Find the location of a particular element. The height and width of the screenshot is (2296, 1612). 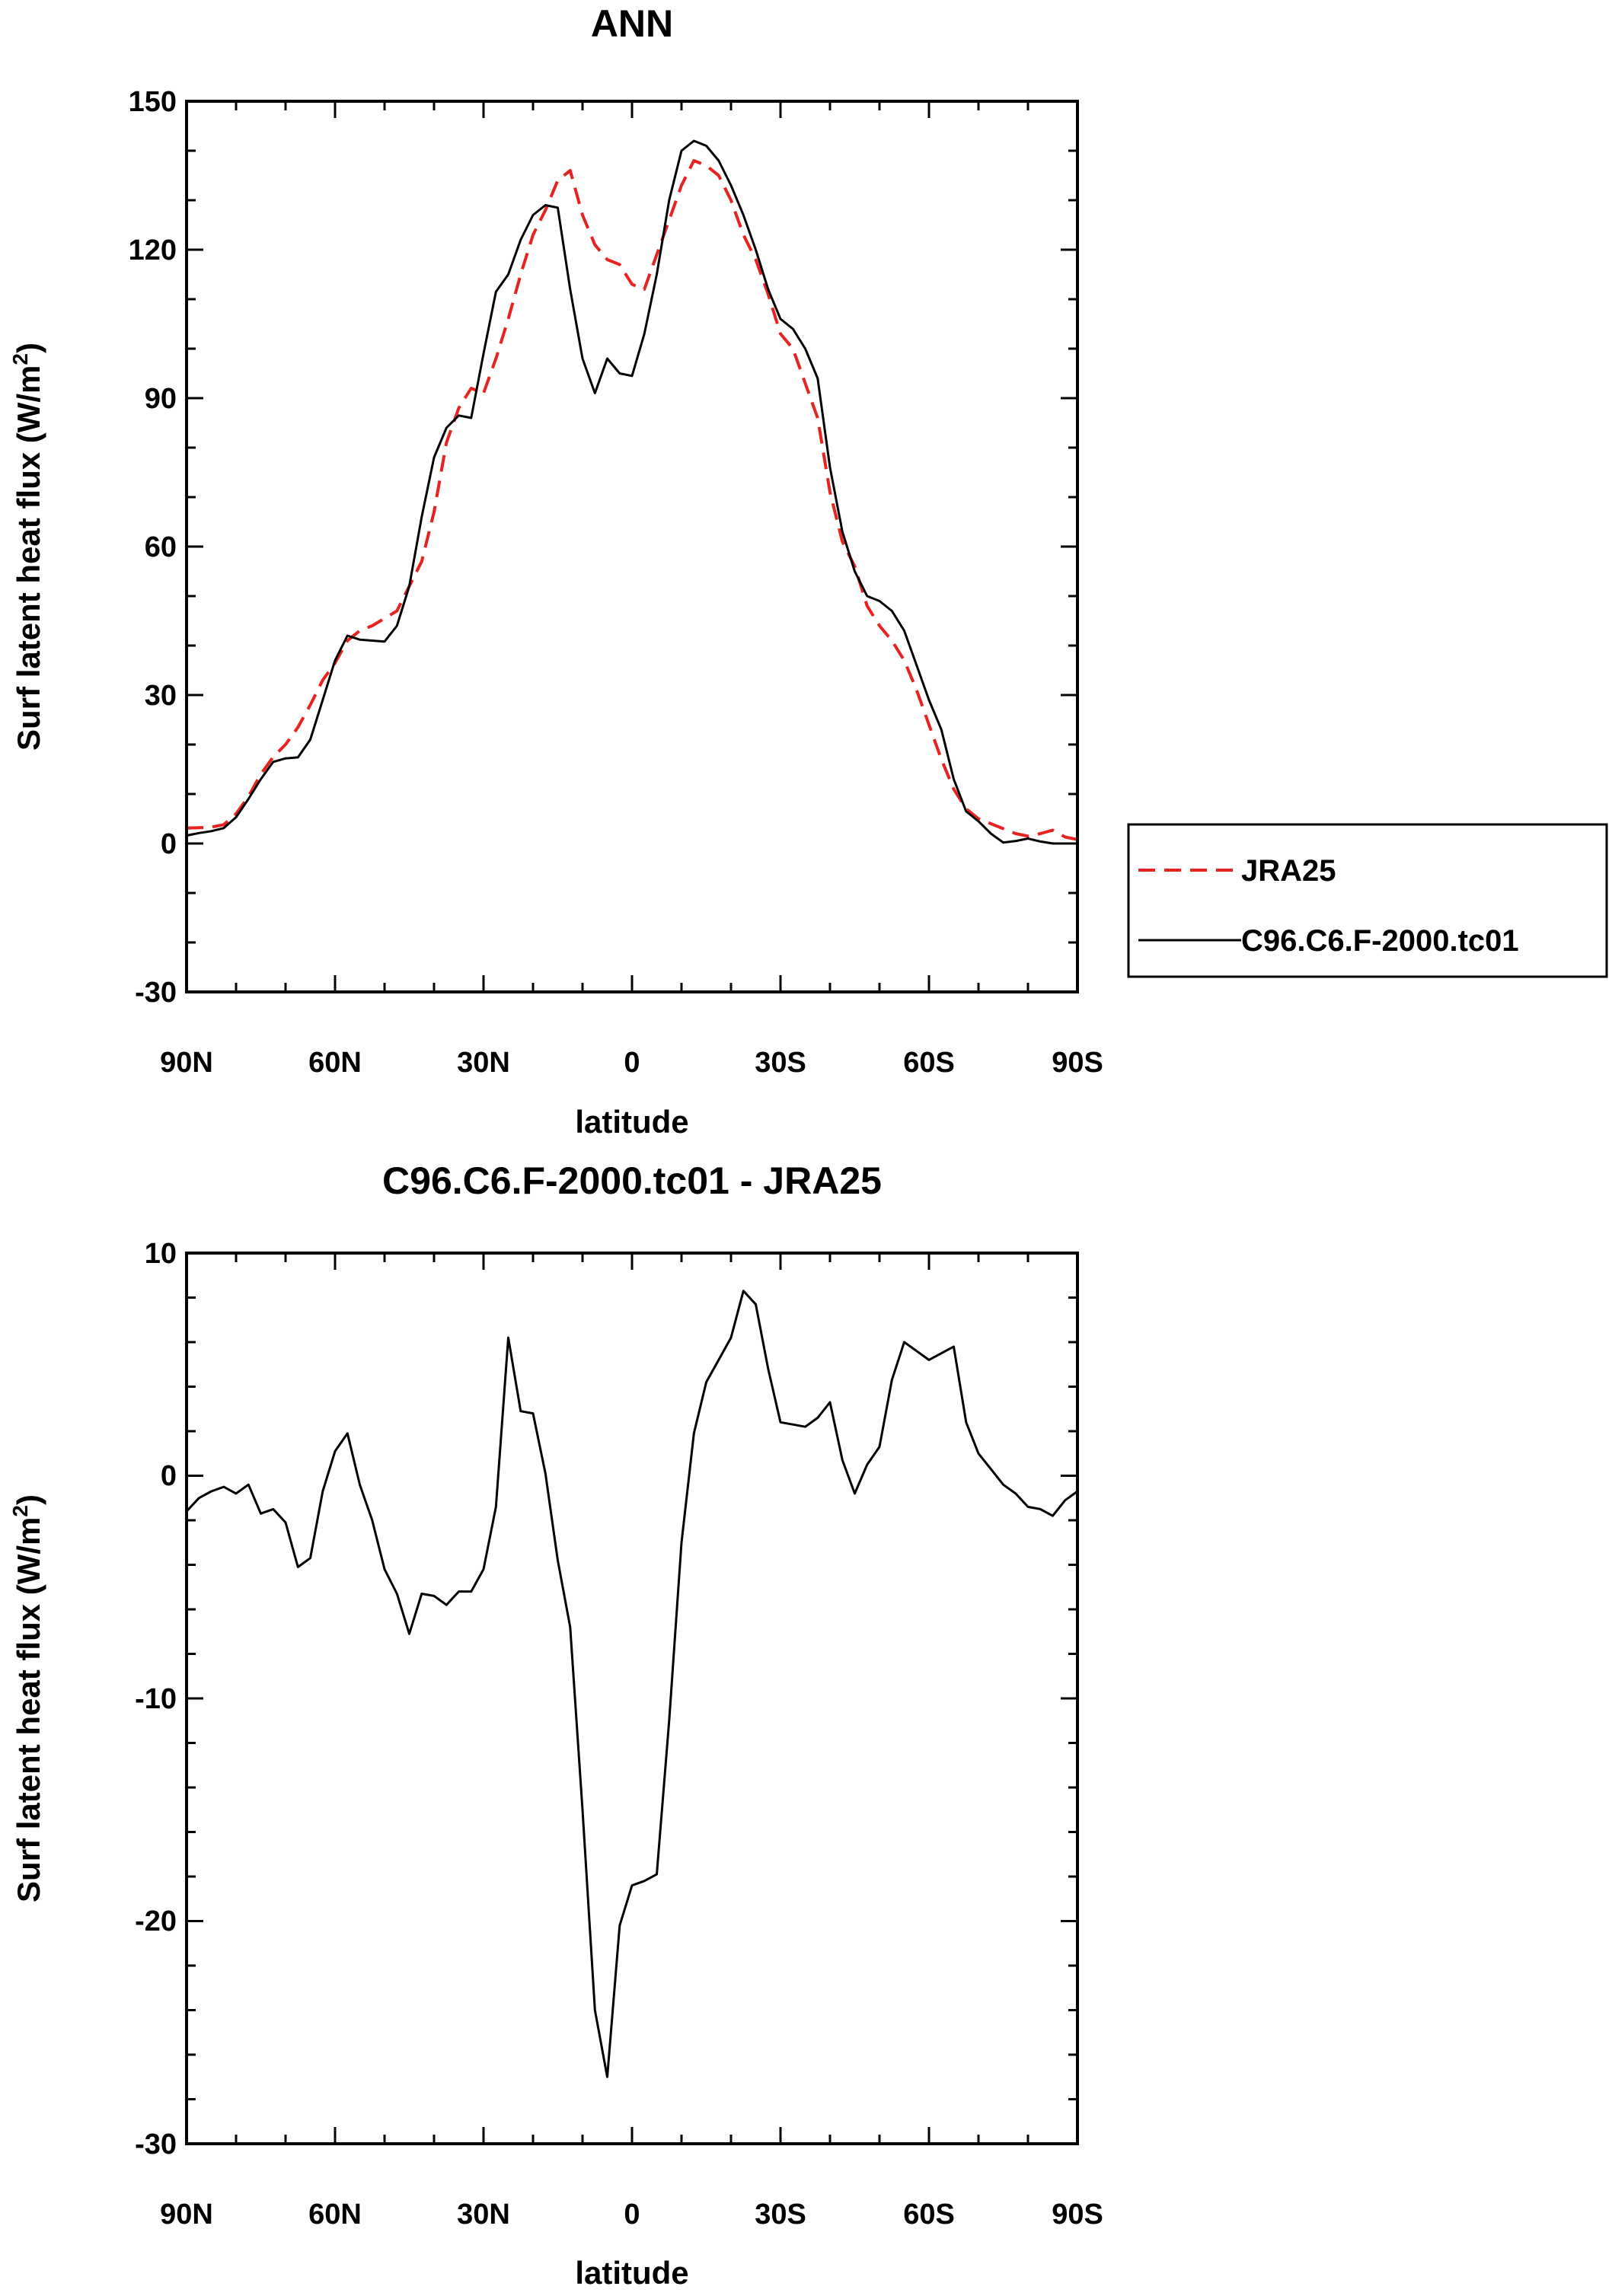

top-panel-x-tick-labels: 90N 60N 30N 0 30S 60S 90S is located at coordinates (631, 1063).